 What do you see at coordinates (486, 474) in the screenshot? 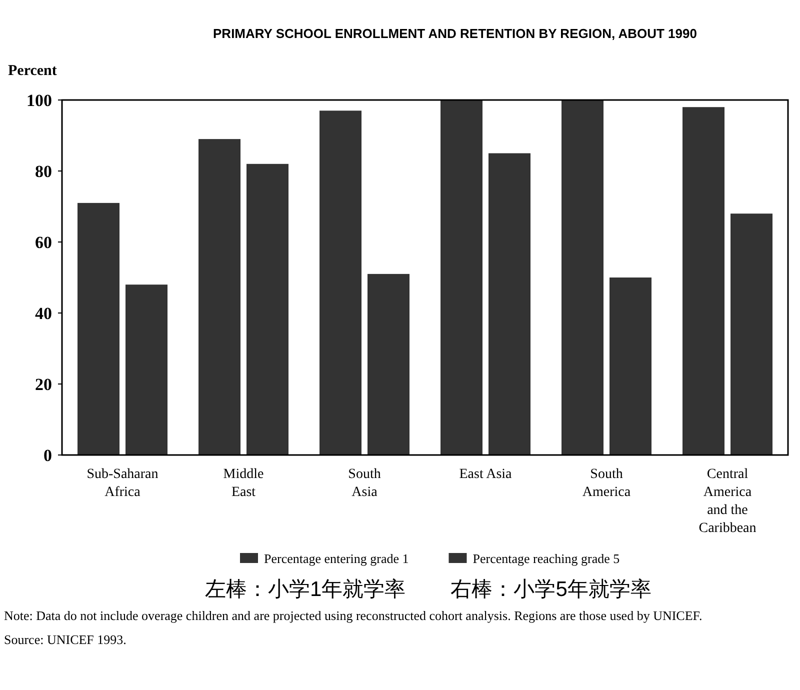
I see `x-tick-label: East Asia` at bounding box center [486, 474].